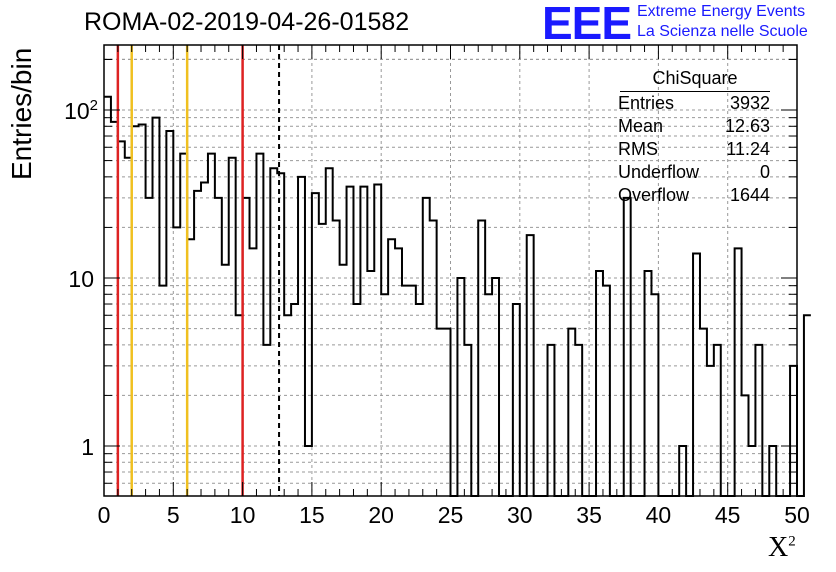 The height and width of the screenshot is (572, 836). Describe the element at coordinates (451, 515) in the screenshot. I see `x-tick-label: 25` at that location.